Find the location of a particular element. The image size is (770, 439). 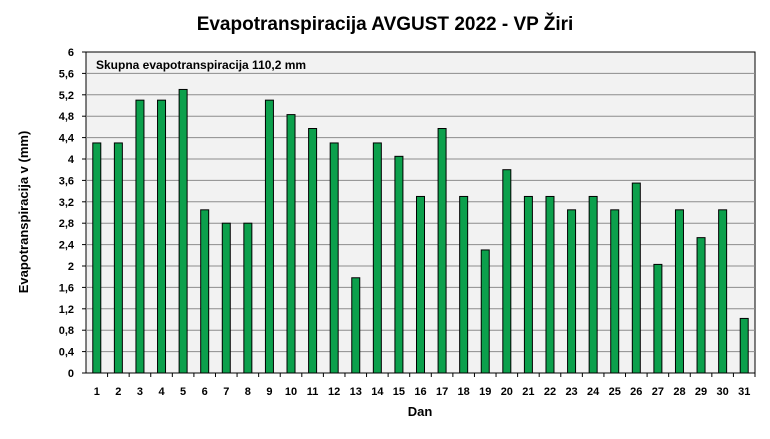

y-tick-label: 4 is located at coordinates (71, 160).